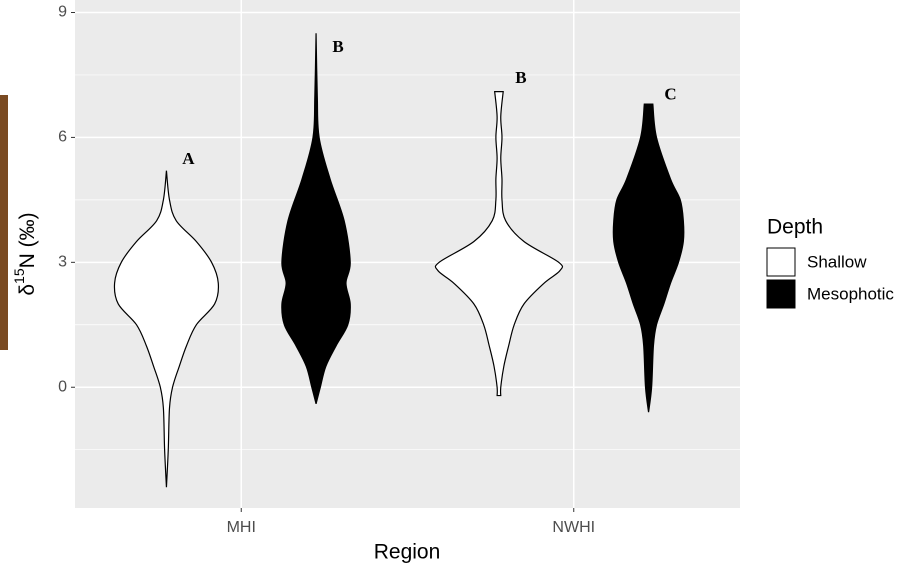 Image resolution: width=923 pixels, height=568 pixels. I want to click on y-axis-title: δ15N (‰), so click(25, 253).